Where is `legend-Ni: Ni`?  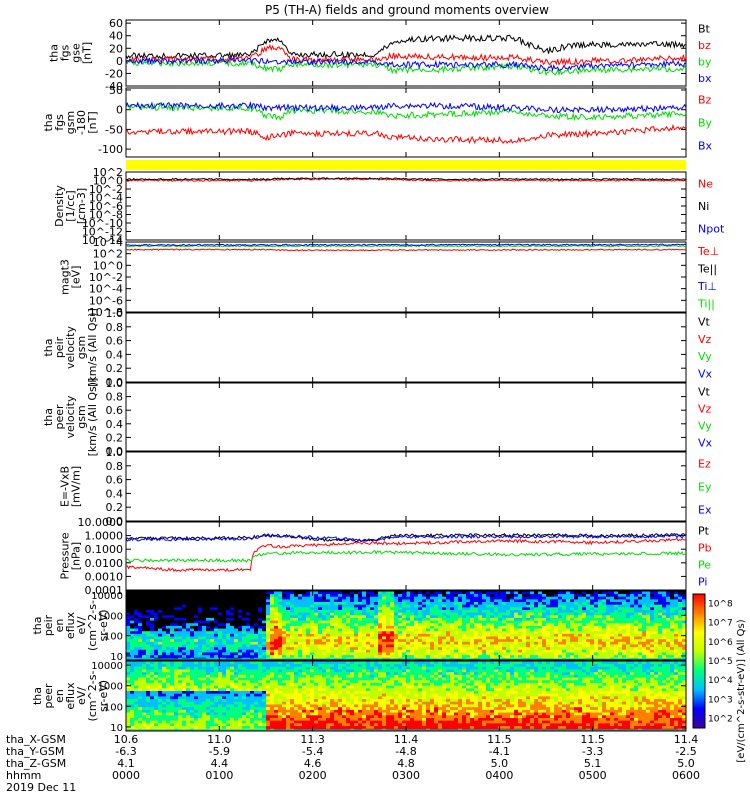
legend-Ni: Ni is located at coordinates (703, 206).